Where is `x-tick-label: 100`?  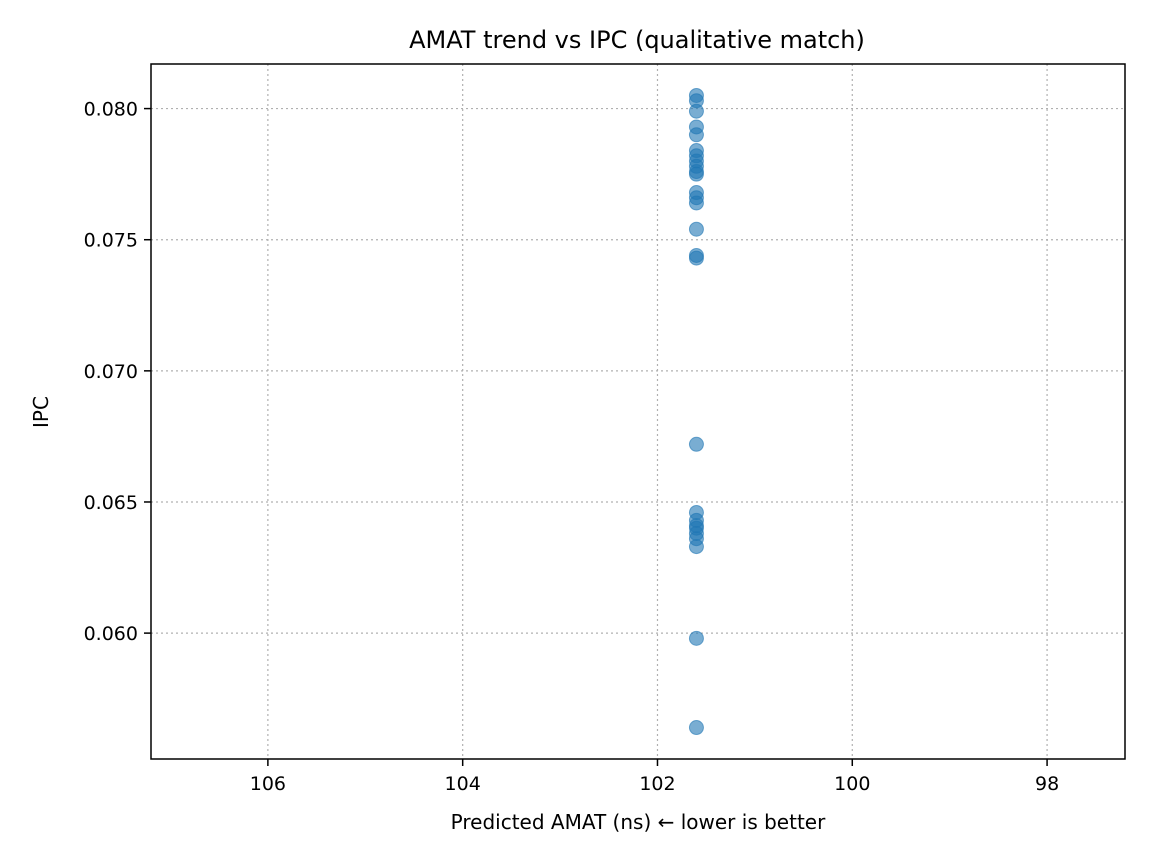
x-tick-label: 100 is located at coordinates (852, 784).